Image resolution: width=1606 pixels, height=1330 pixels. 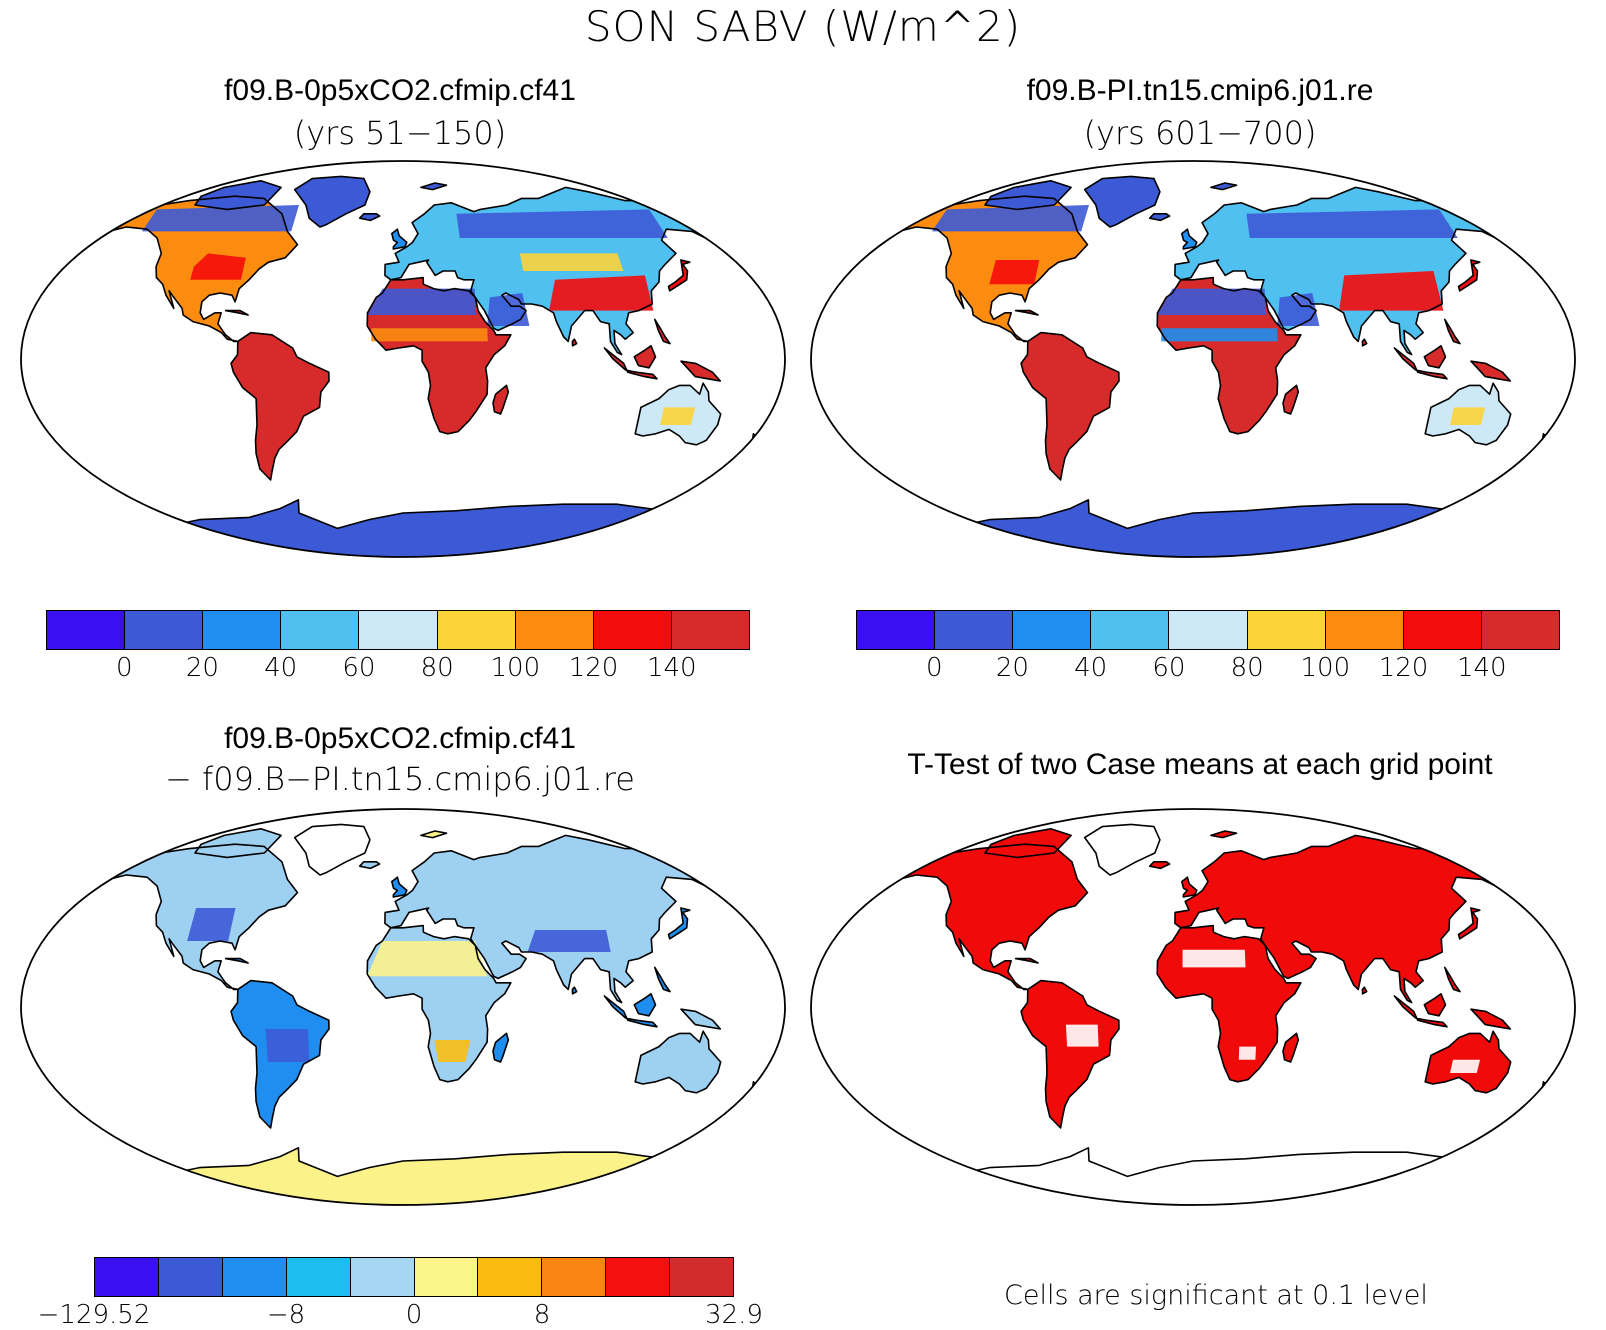 What do you see at coordinates (1435, 356) in the screenshot?
I see `landmass-borneo` at bounding box center [1435, 356].